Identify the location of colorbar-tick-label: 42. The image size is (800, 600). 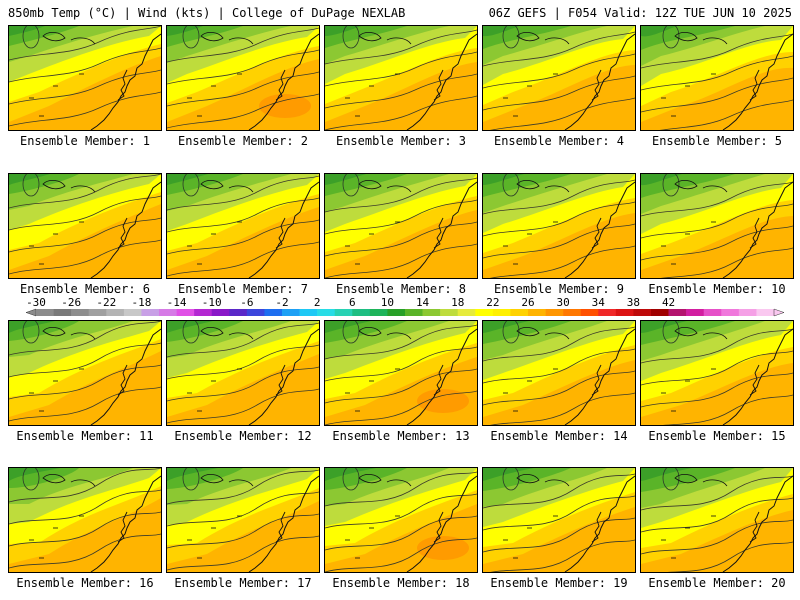
(668, 302).